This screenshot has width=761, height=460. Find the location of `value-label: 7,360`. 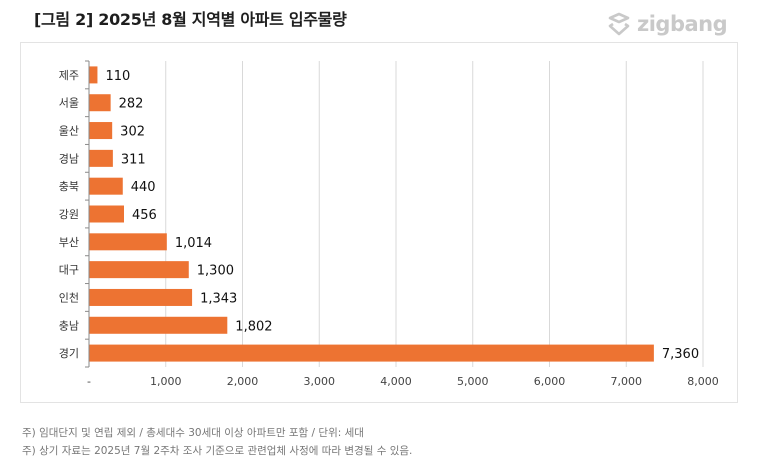

value-label: 7,360 is located at coordinates (680, 354).